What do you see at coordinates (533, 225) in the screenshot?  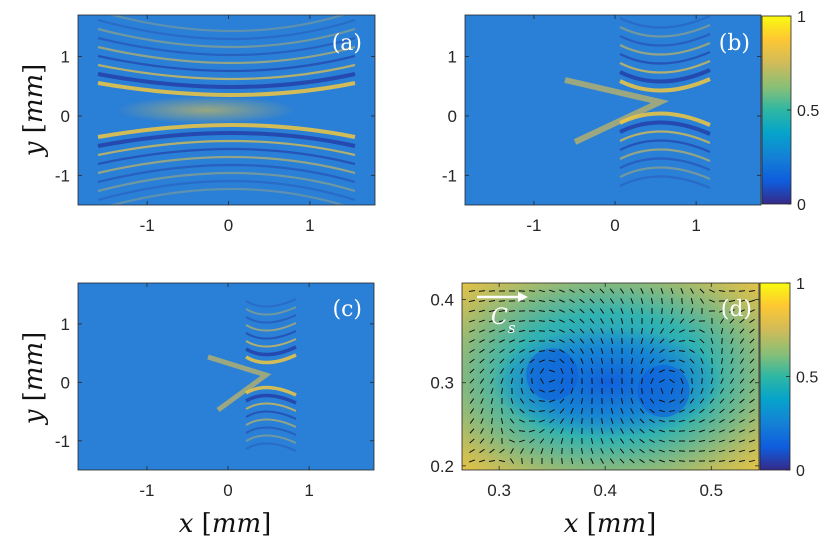 I see `x-tick-label: -1` at bounding box center [533, 225].